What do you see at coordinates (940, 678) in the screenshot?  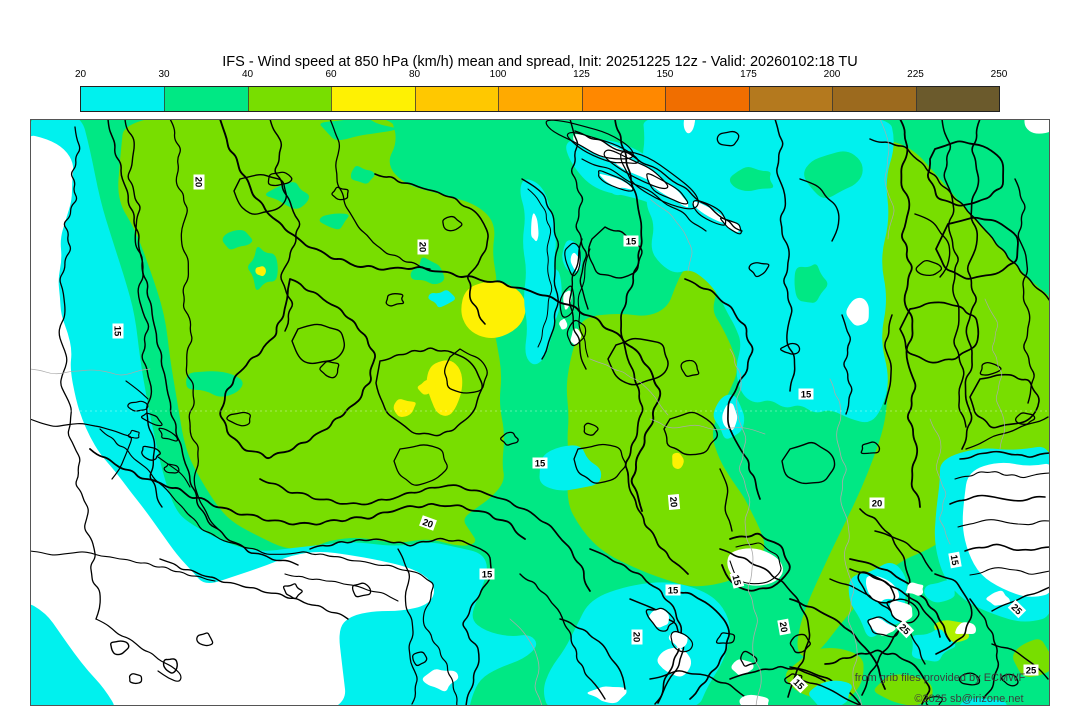 I see `svg-text:from grib files provided by EC: from grib files provided by ECMWF` at bounding box center [940, 678].